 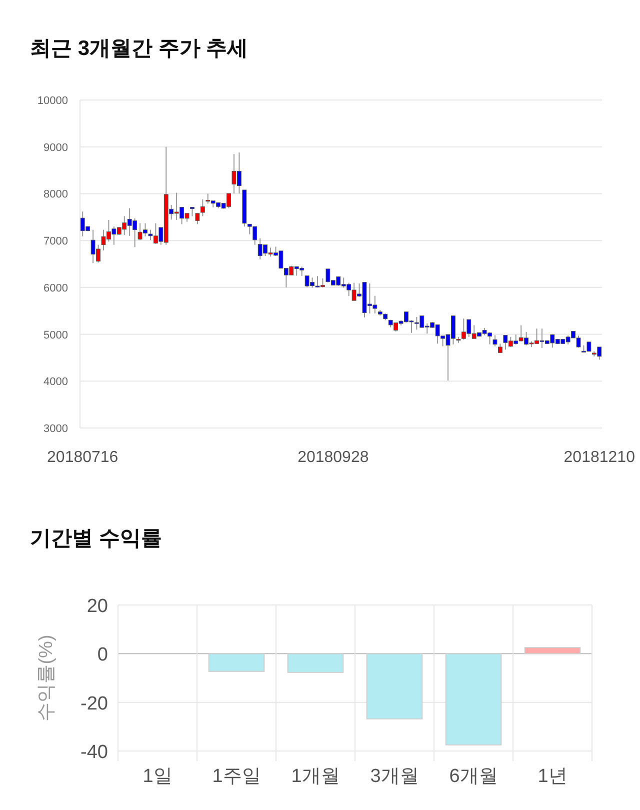 I want to click on chart-title: 기간별 수익률, so click(x=96, y=538).